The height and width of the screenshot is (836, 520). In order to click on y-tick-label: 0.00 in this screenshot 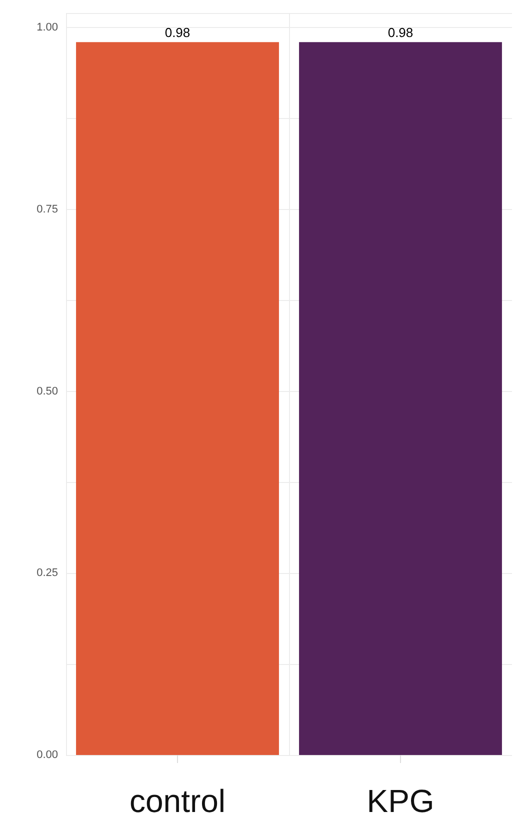, I will do `click(47, 755)`.